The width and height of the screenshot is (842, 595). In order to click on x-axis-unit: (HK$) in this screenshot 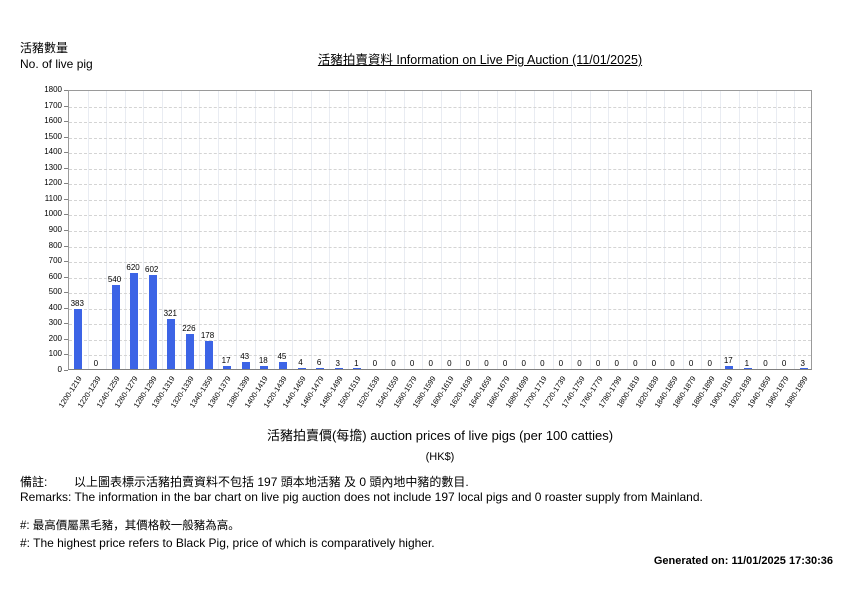, I will do `click(440, 457)`.